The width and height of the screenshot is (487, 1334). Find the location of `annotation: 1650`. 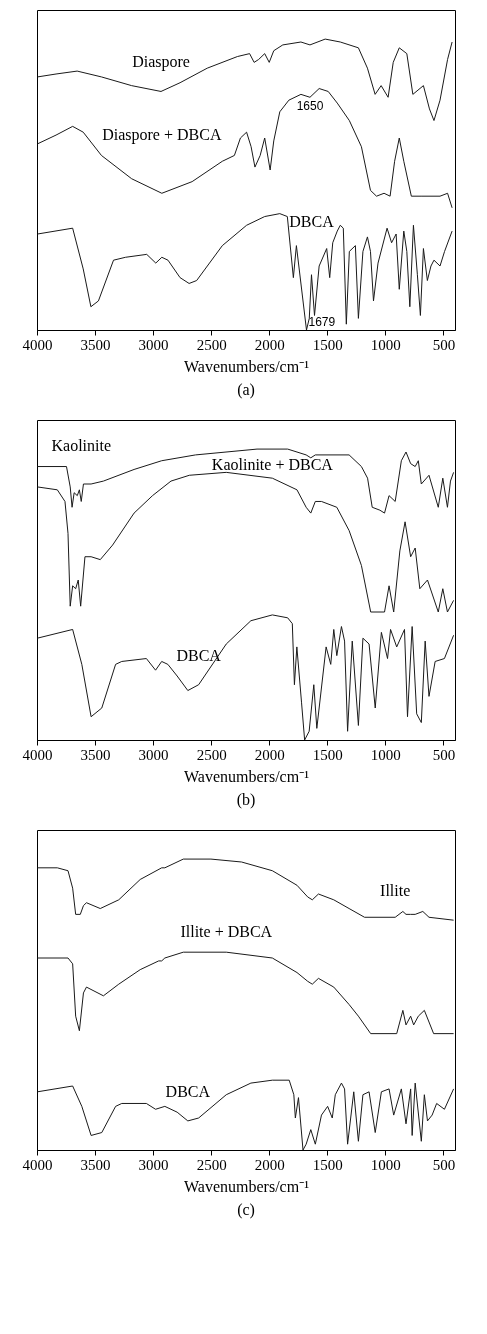

annotation: 1650 is located at coordinates (310, 106).